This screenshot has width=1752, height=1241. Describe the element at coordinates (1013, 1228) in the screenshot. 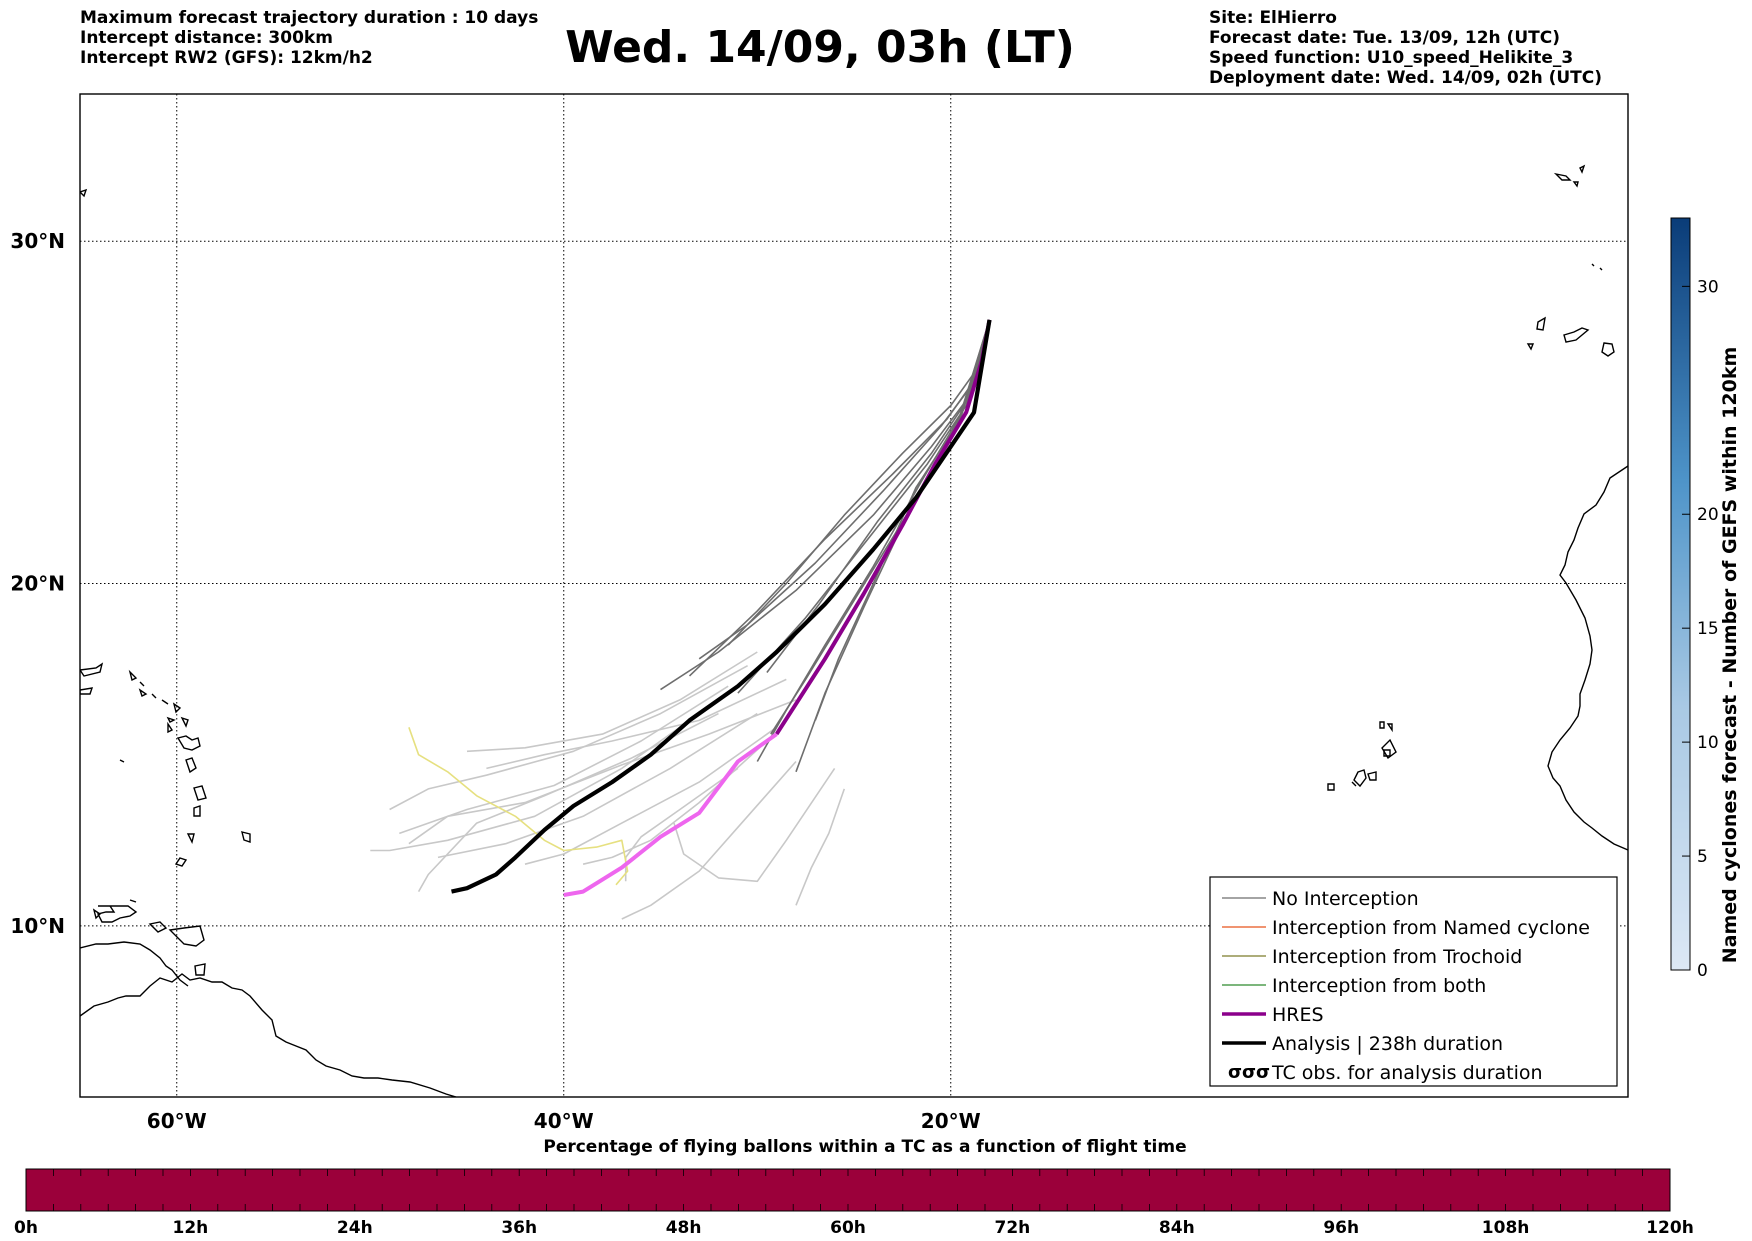

I see `colorbar-bottom-tick-label: 72h` at that location.